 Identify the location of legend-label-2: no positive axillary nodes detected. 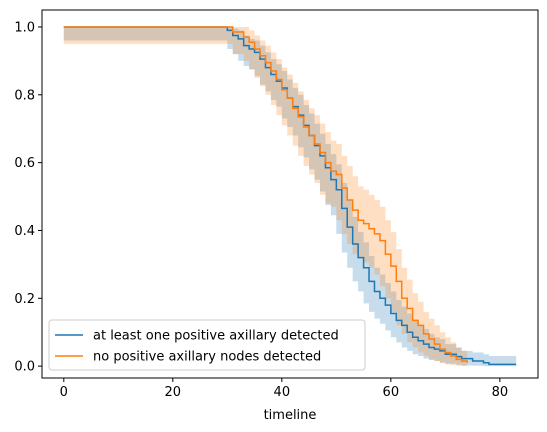
(207, 357).